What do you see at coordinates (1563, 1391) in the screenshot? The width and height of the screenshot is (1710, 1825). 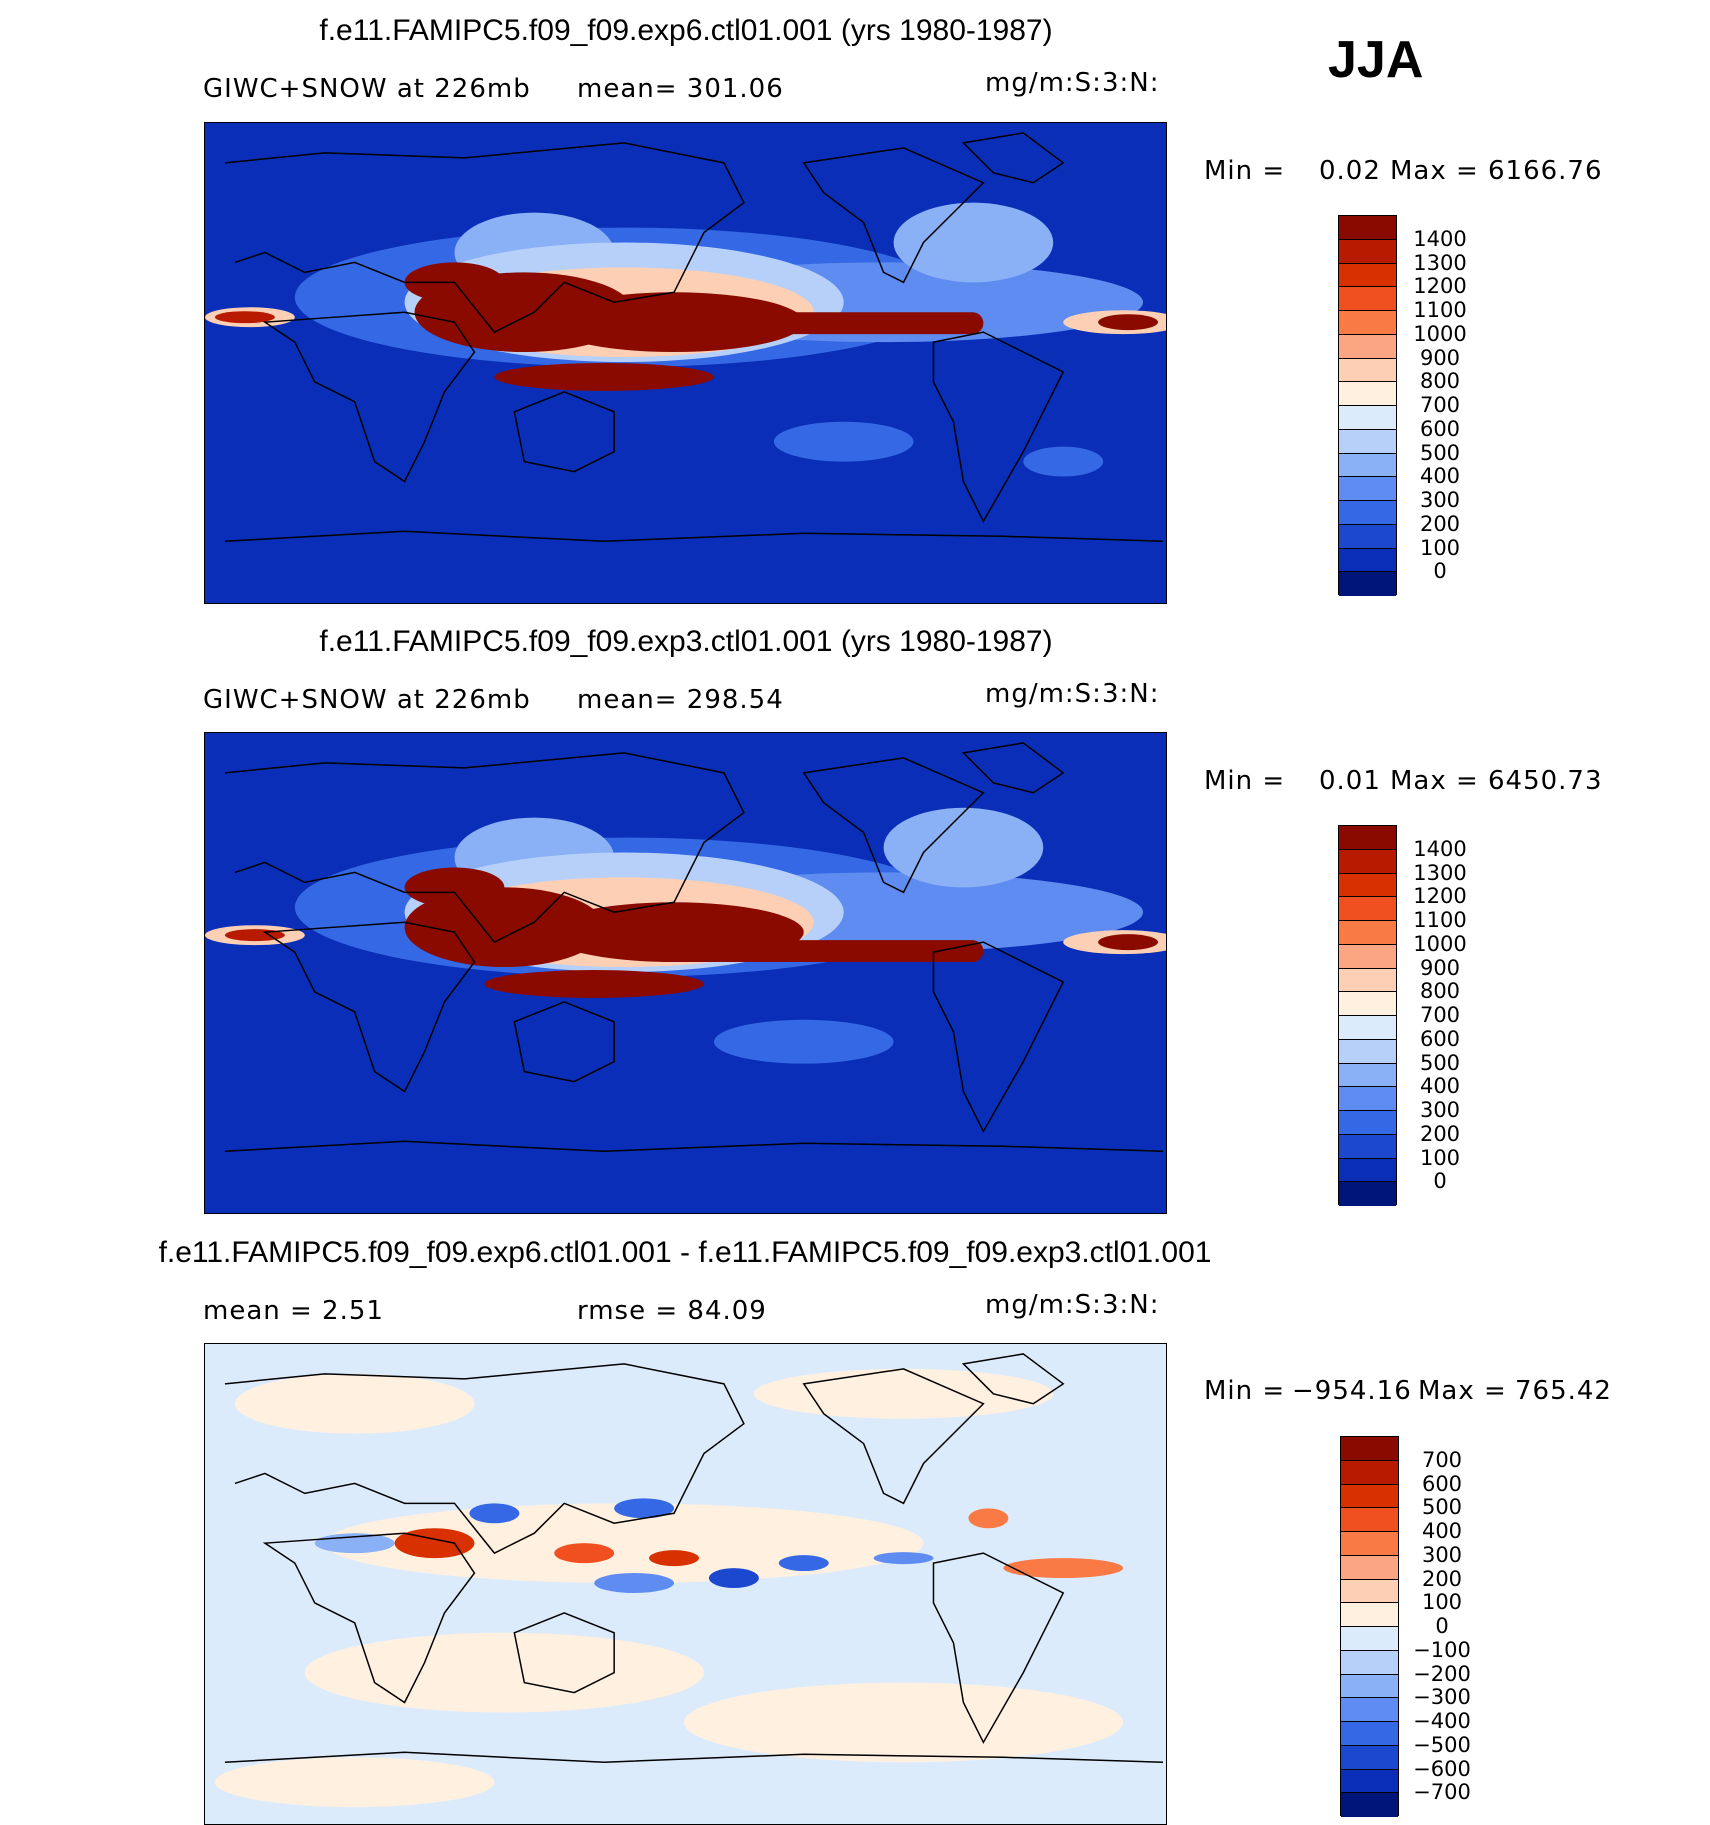 I see `panel3-max-value: 765.42` at bounding box center [1563, 1391].